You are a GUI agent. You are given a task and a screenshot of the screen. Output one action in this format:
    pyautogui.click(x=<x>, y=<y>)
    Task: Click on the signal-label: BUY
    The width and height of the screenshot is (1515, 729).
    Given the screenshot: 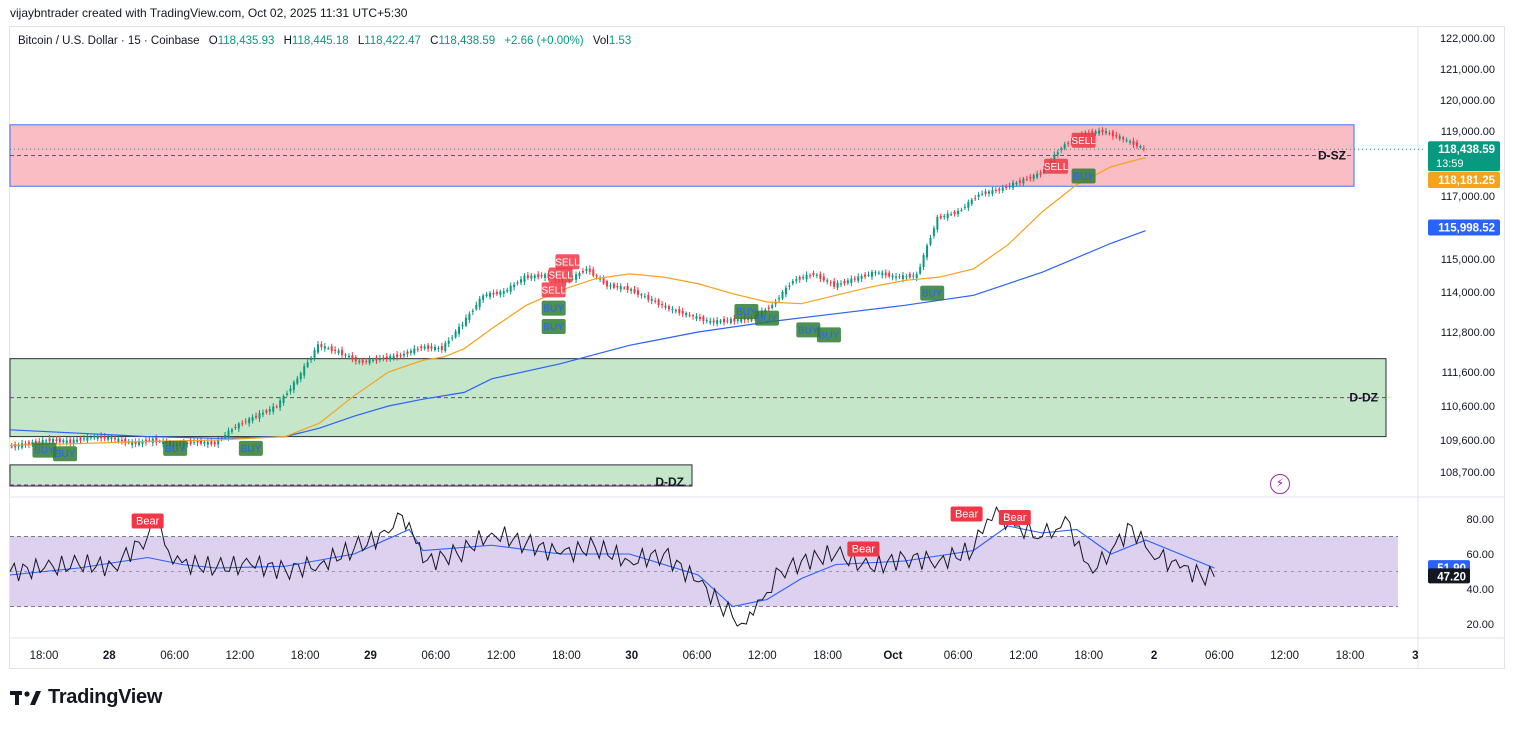 What is the action you would take?
    pyautogui.click(x=767, y=319)
    